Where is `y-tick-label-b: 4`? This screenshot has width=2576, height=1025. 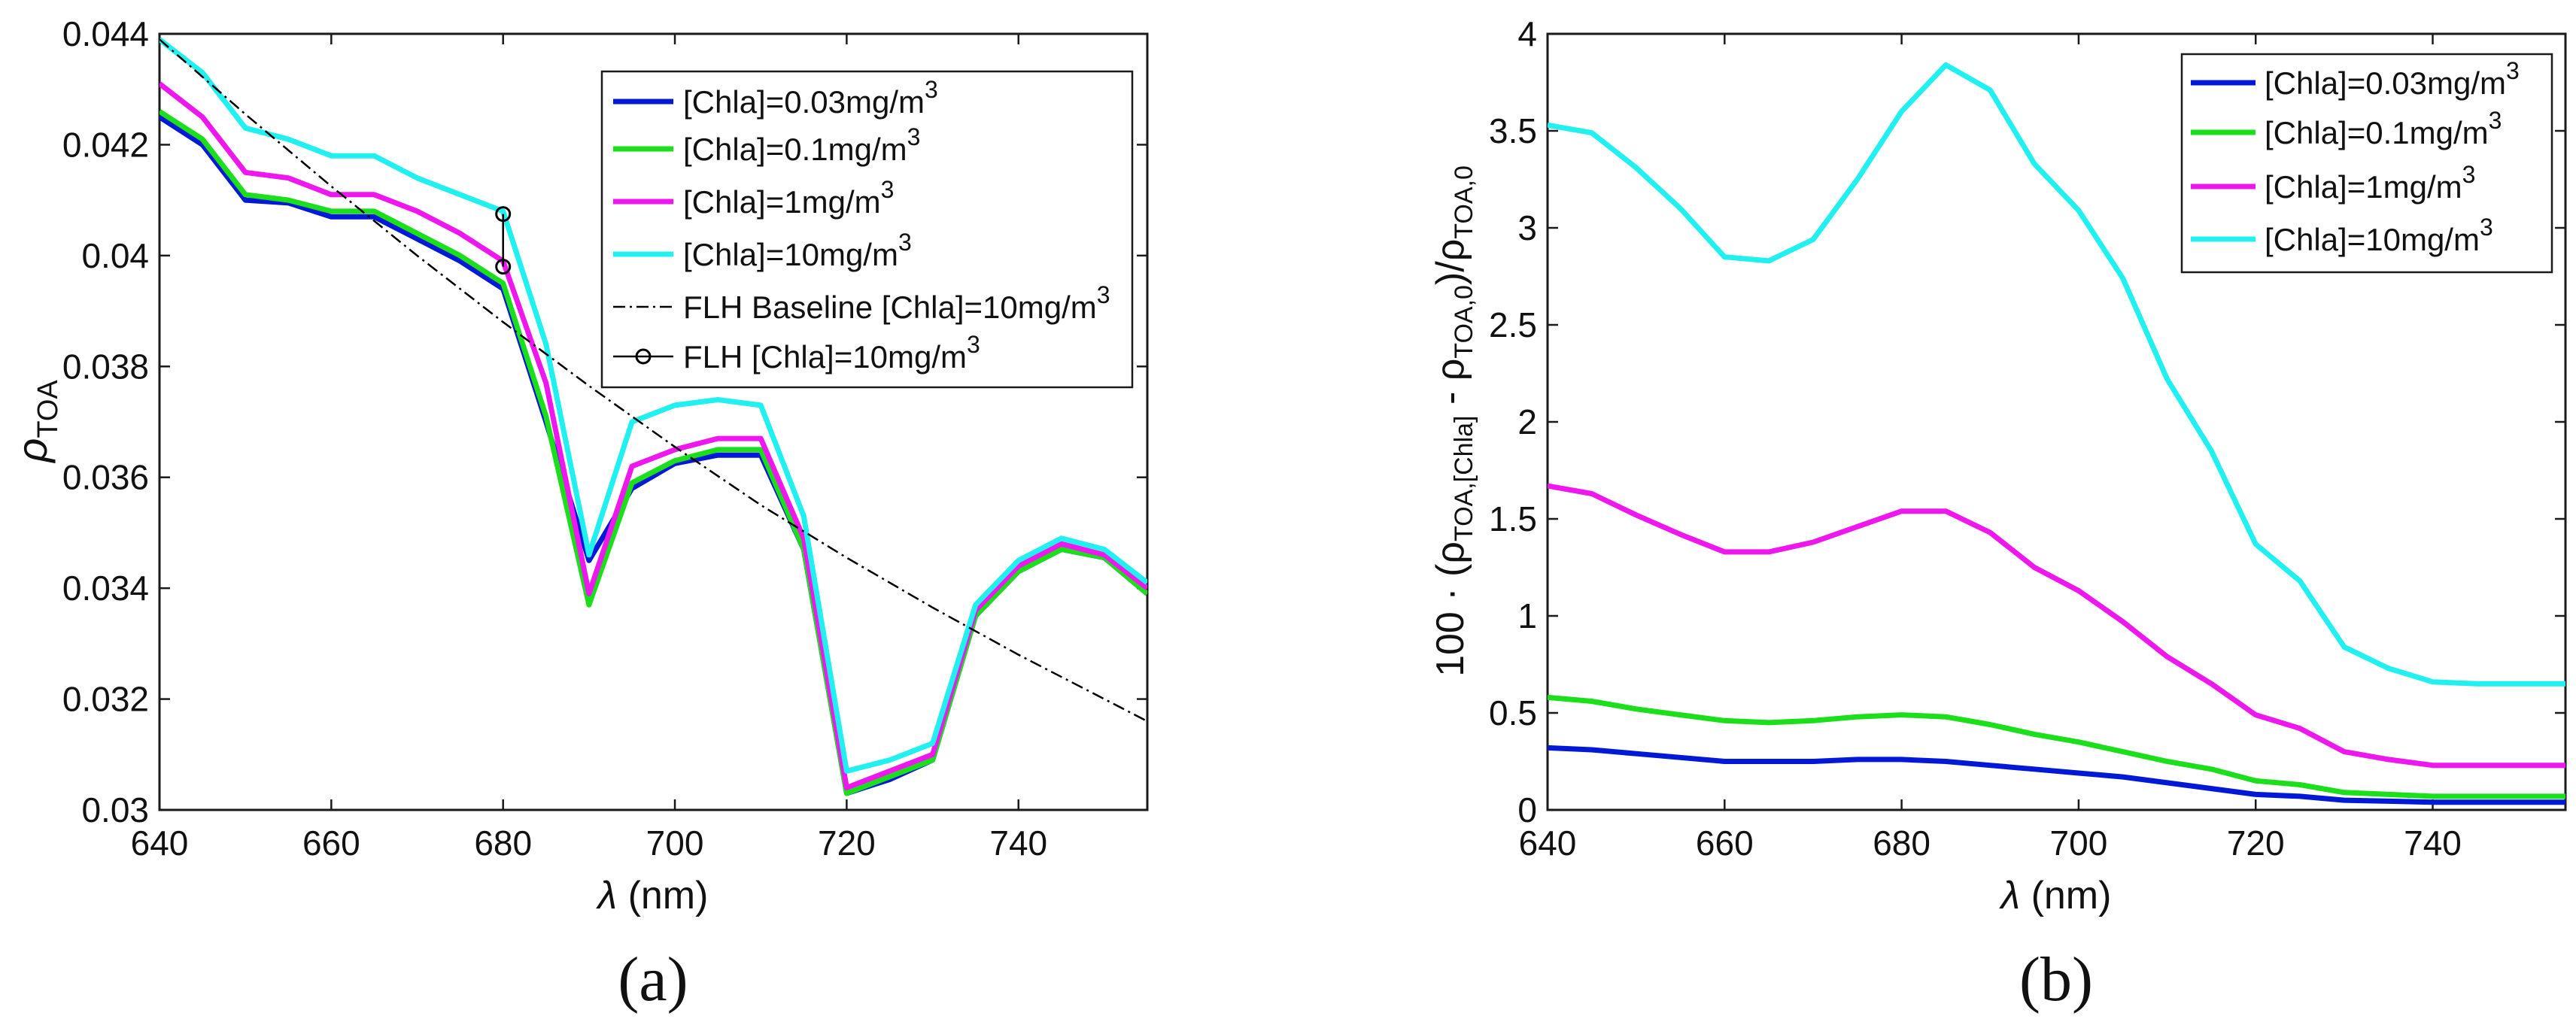
y-tick-label-b: 4 is located at coordinates (1527, 33).